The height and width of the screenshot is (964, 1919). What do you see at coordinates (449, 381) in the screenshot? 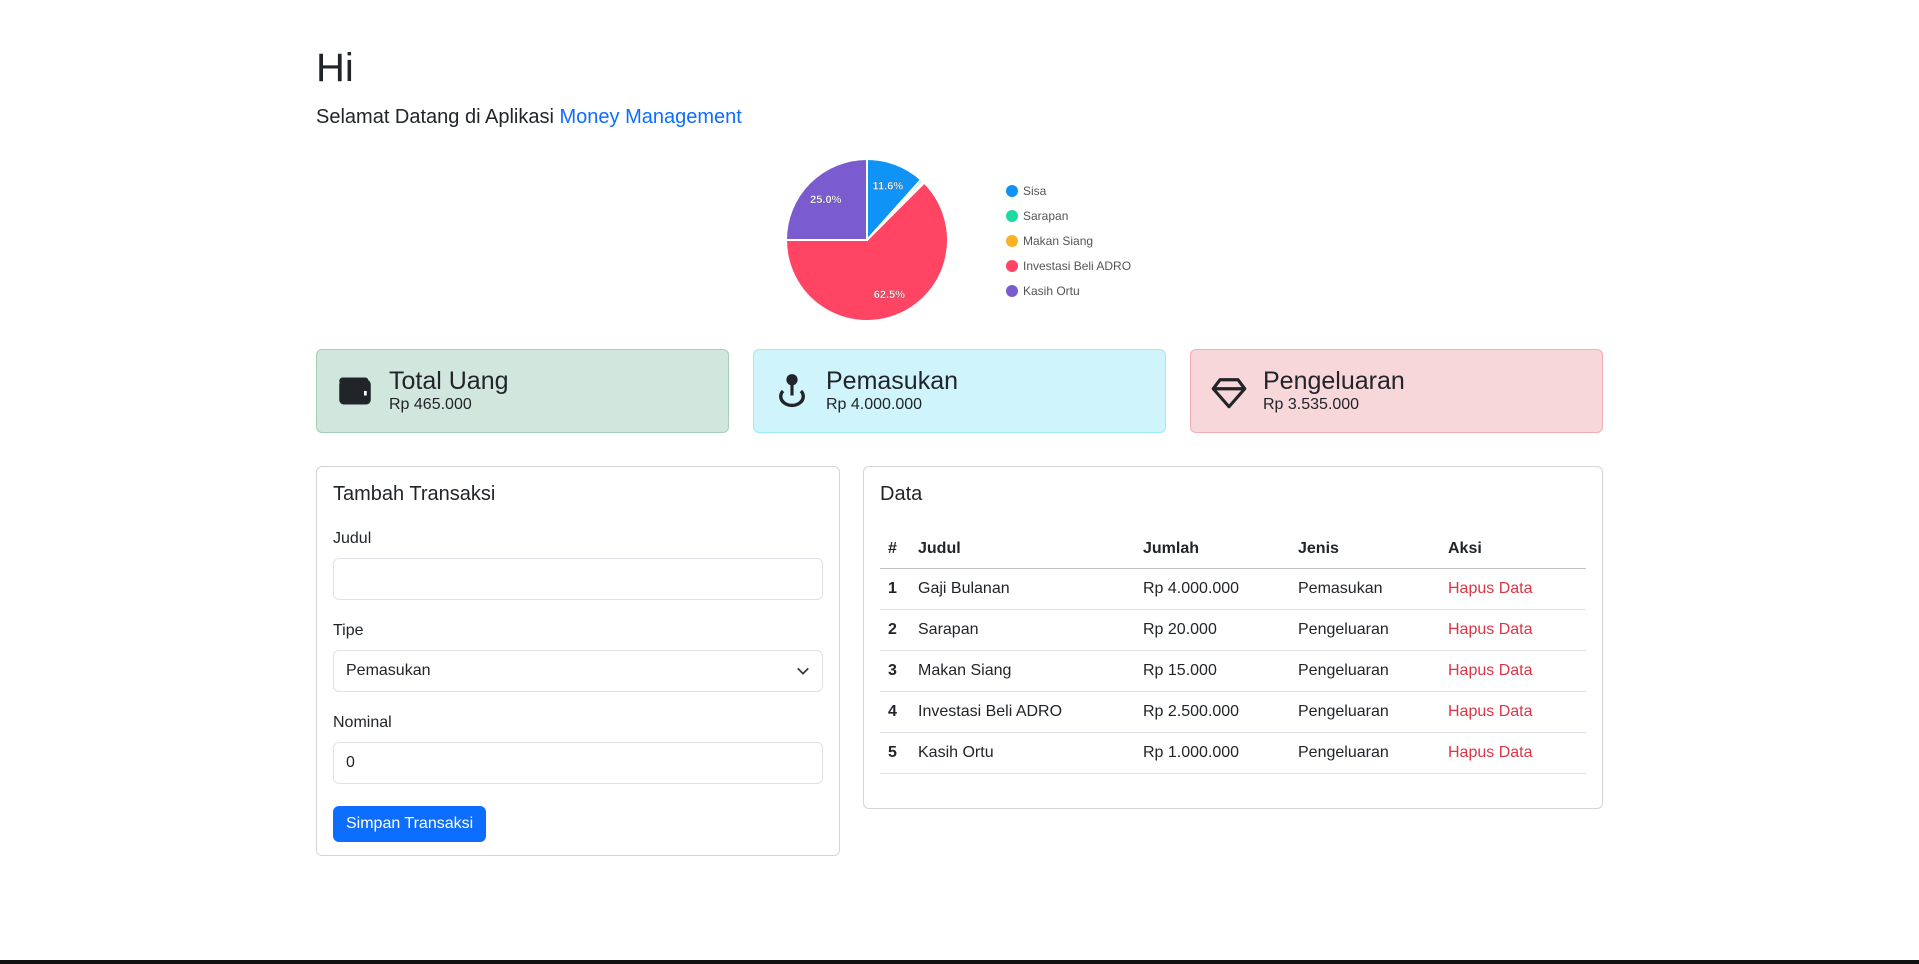
I see `card-title: Total Uang` at bounding box center [449, 381].